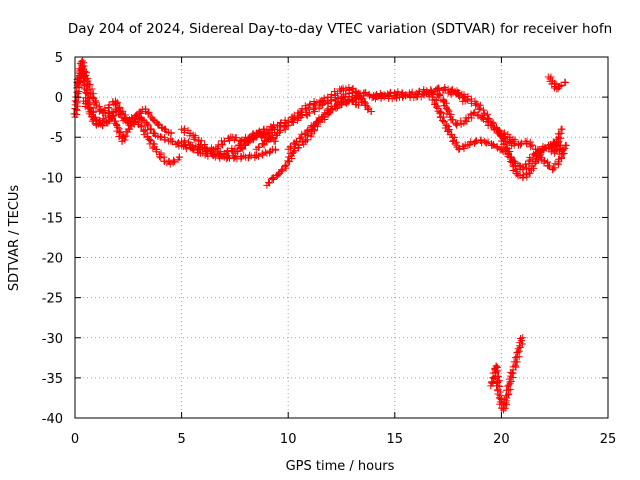 Image resolution: width=640 pixels, height=480 pixels. I want to click on x-tick-label: 10, so click(288, 439).